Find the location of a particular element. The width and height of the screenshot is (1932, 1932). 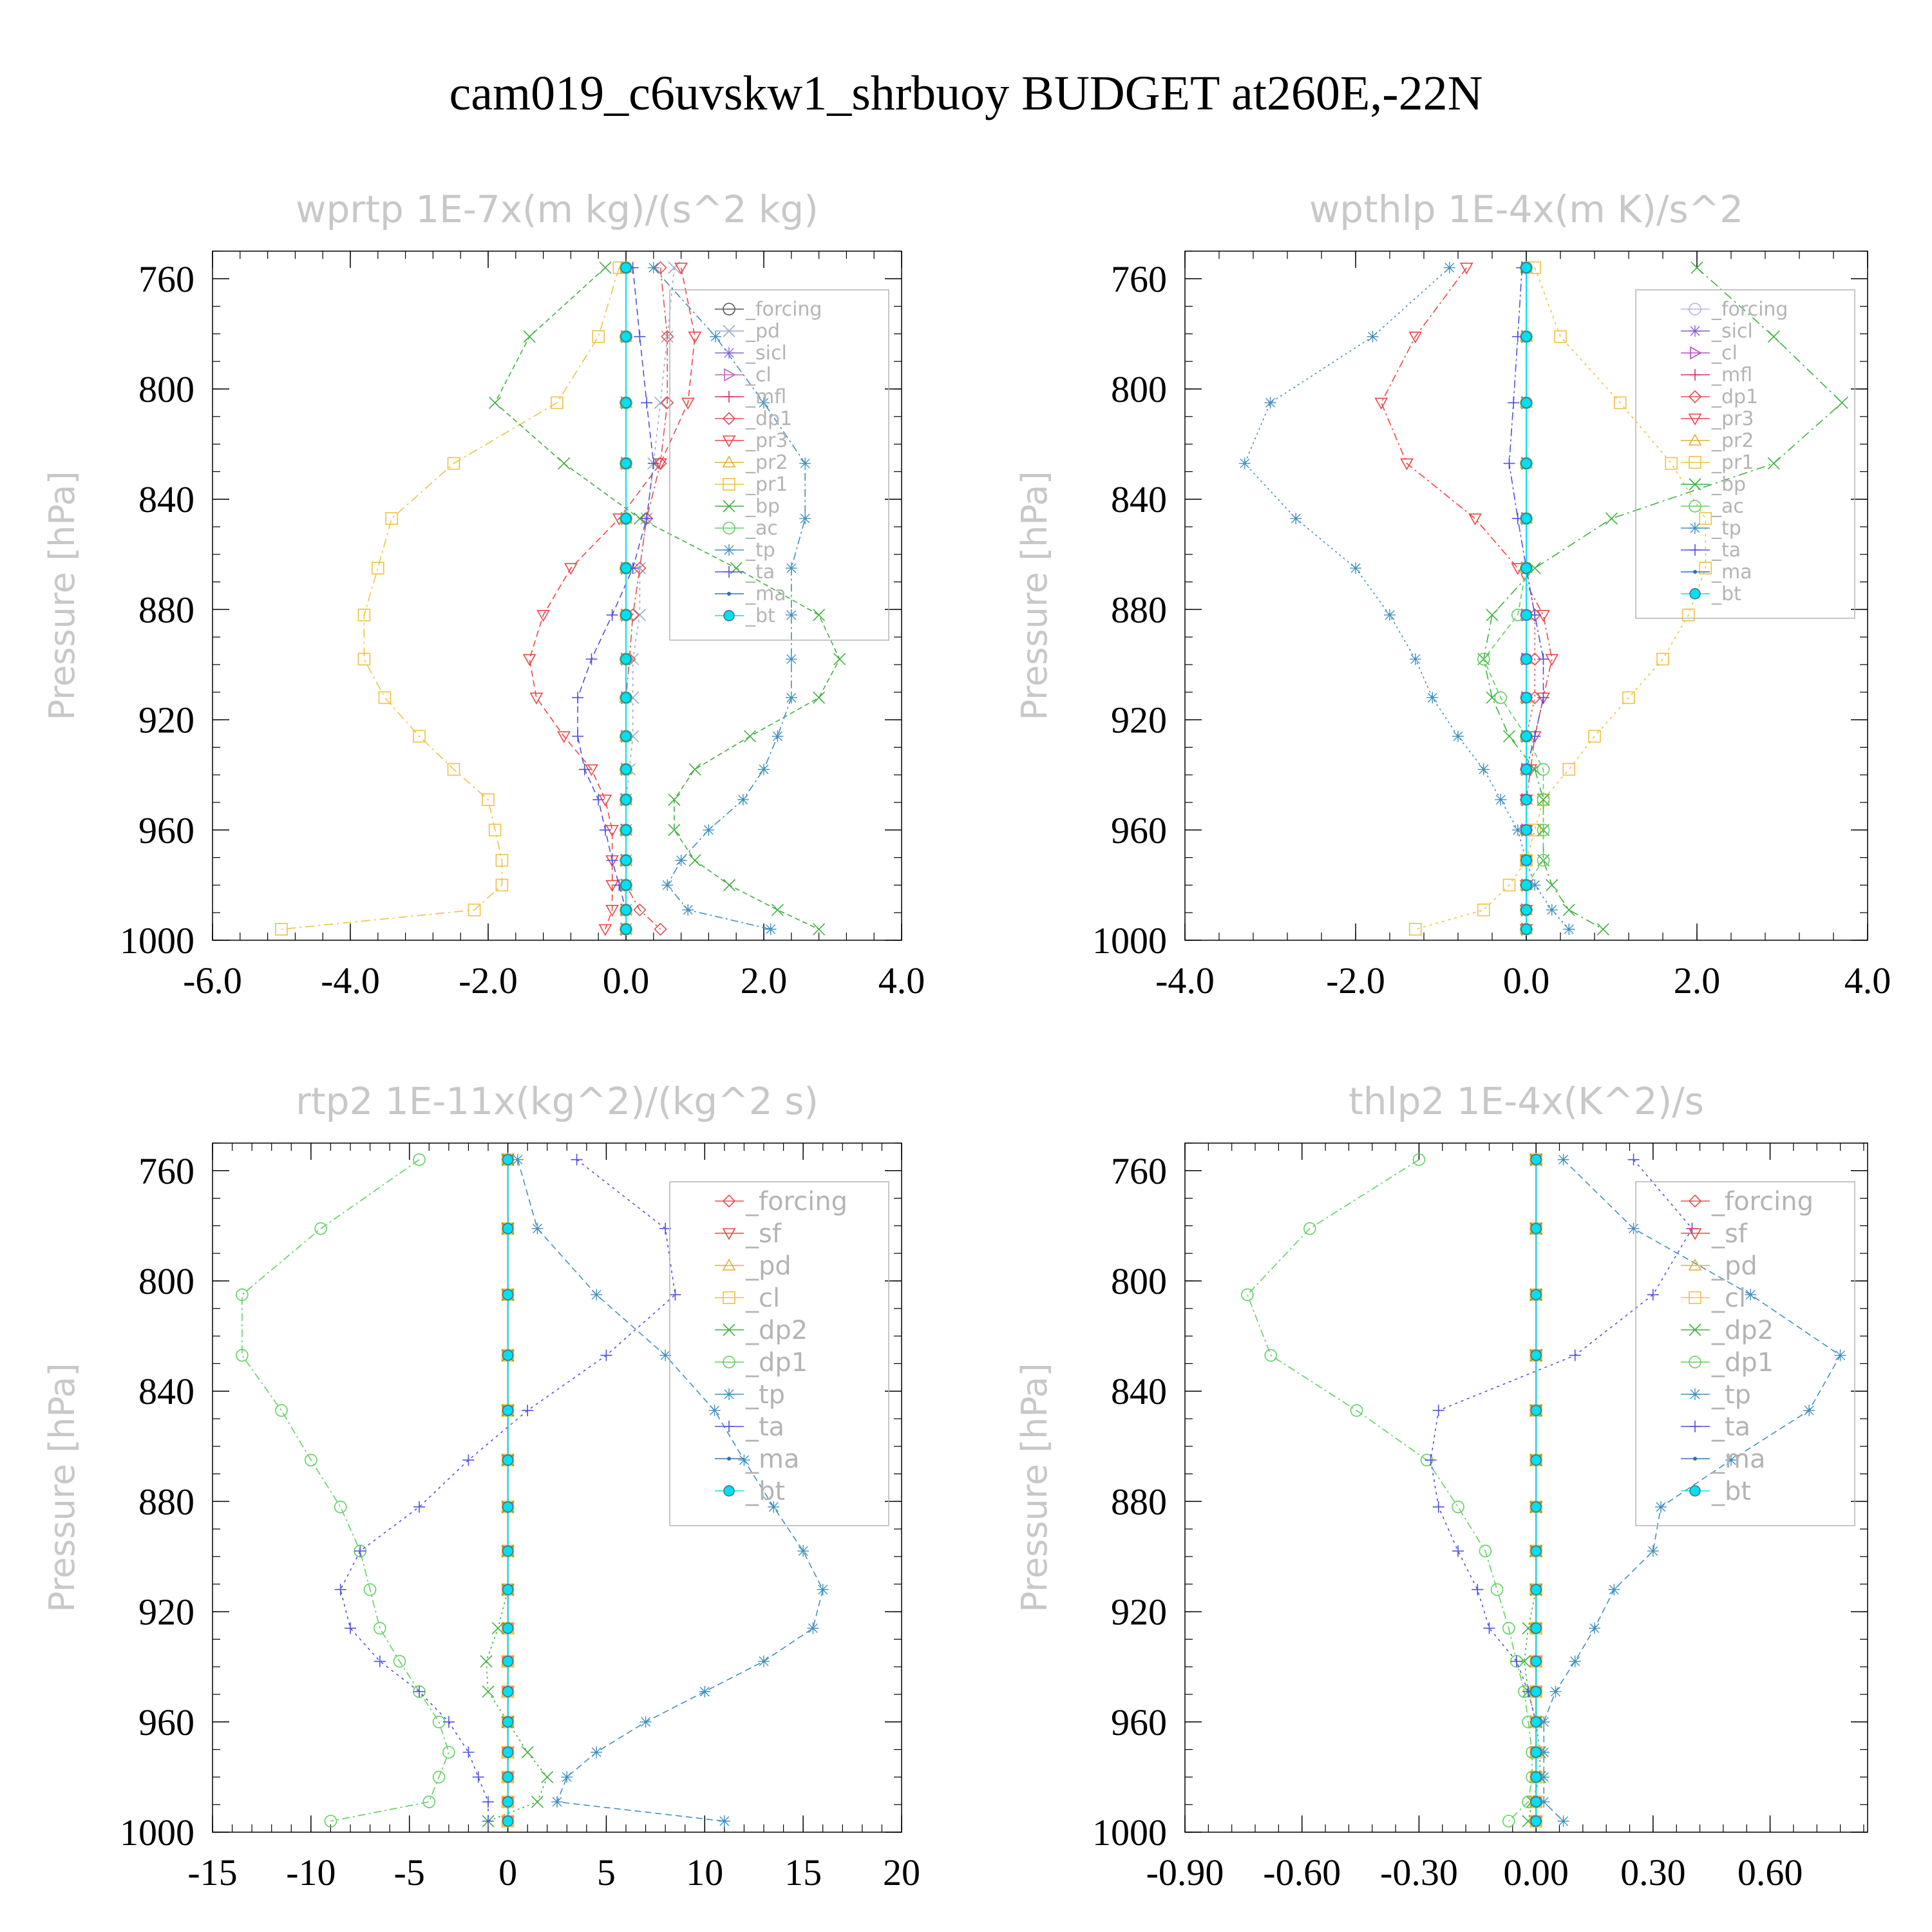

x-tick-label: -5 is located at coordinates (410, 1872).